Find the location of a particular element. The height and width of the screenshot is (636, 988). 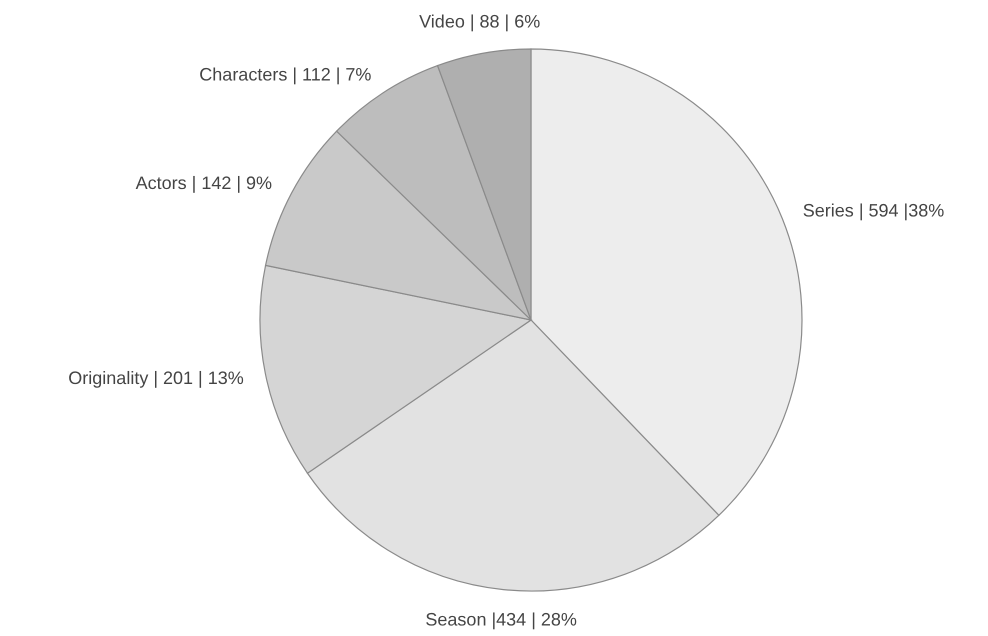

data-label: | 201 | 13% is located at coordinates (198, 378).